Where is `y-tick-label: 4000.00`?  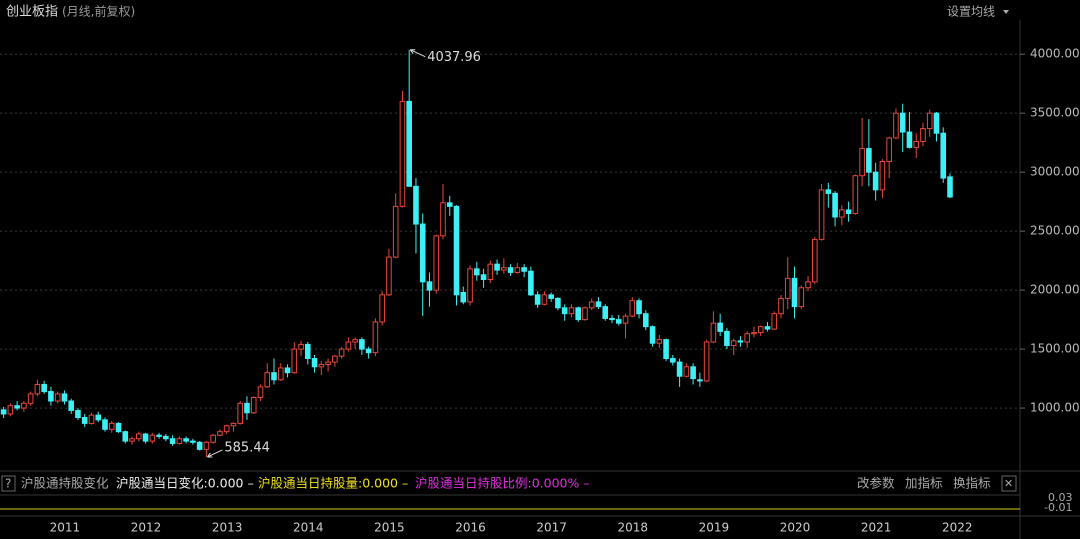
y-tick-label: 4000.00 is located at coordinates (1055, 54).